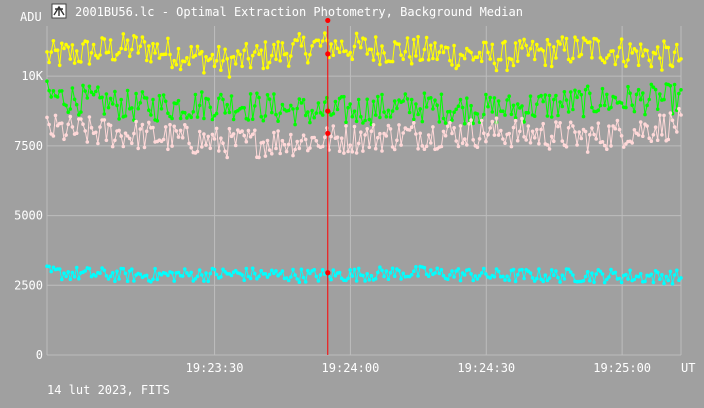 The image size is (704, 408). I want to click on telescope-icon, so click(59, 11).